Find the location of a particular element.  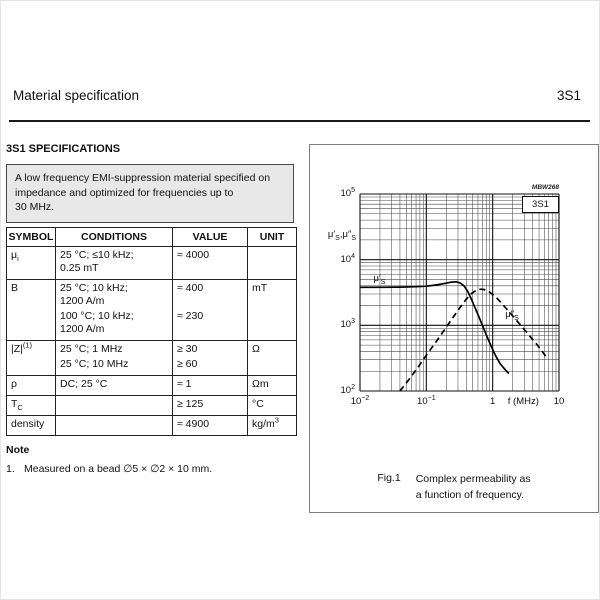

table-row: density ≈ 4900 kg/m3 is located at coordinates (151, 426).